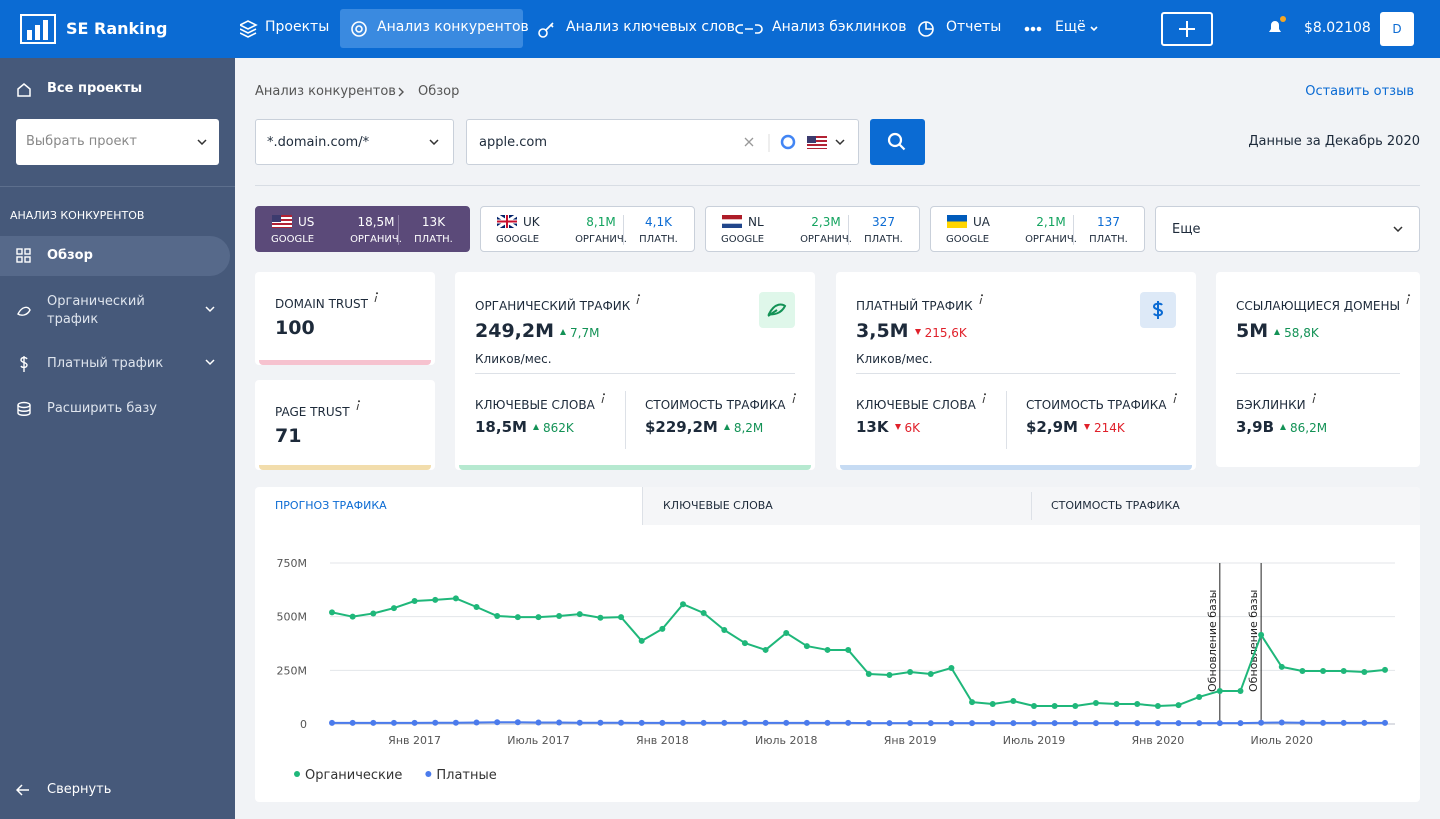 The height and width of the screenshot is (819, 1440). I want to click on chart-tab: ПРОГНОЗ ТРАФИКА, so click(331, 505).